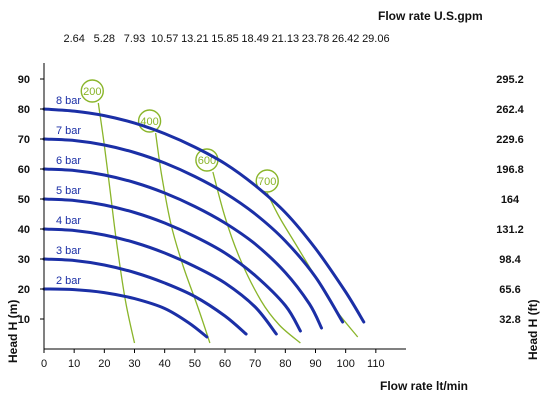 The height and width of the screenshot is (406, 550). Describe the element at coordinates (24, 320) in the screenshot. I see `y-tick-label: 10` at that location.